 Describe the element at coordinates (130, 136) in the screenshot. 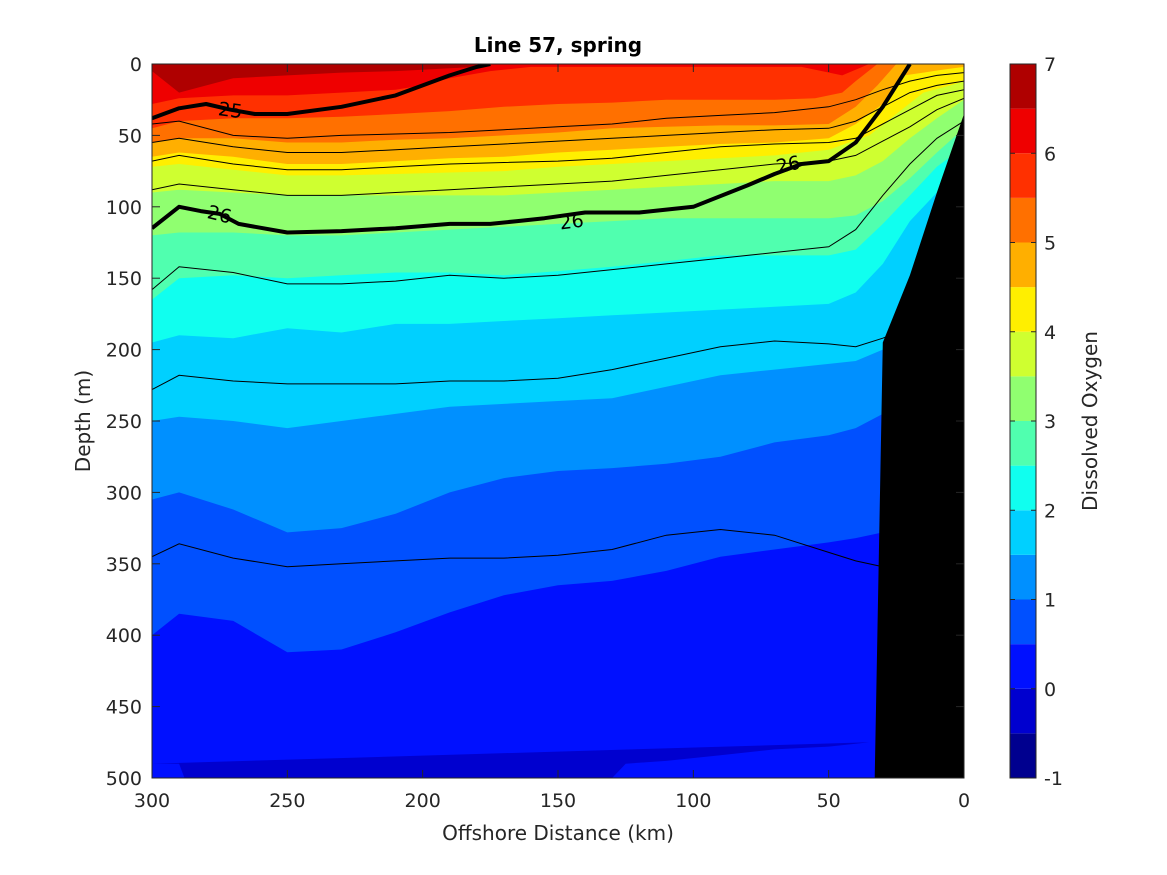

I see `y-tick-label: 50` at that location.